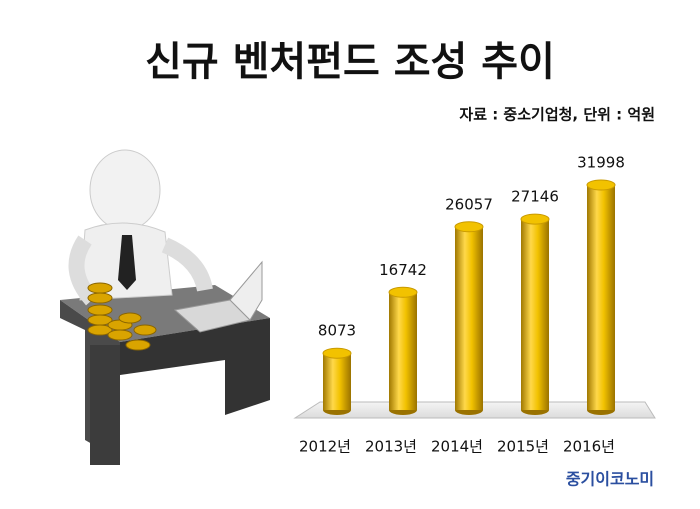 Image resolution: width=700 pixels, height=509 pixels. What do you see at coordinates (523, 447) in the screenshot?
I see `x-tick-label: 2015년` at bounding box center [523, 447].